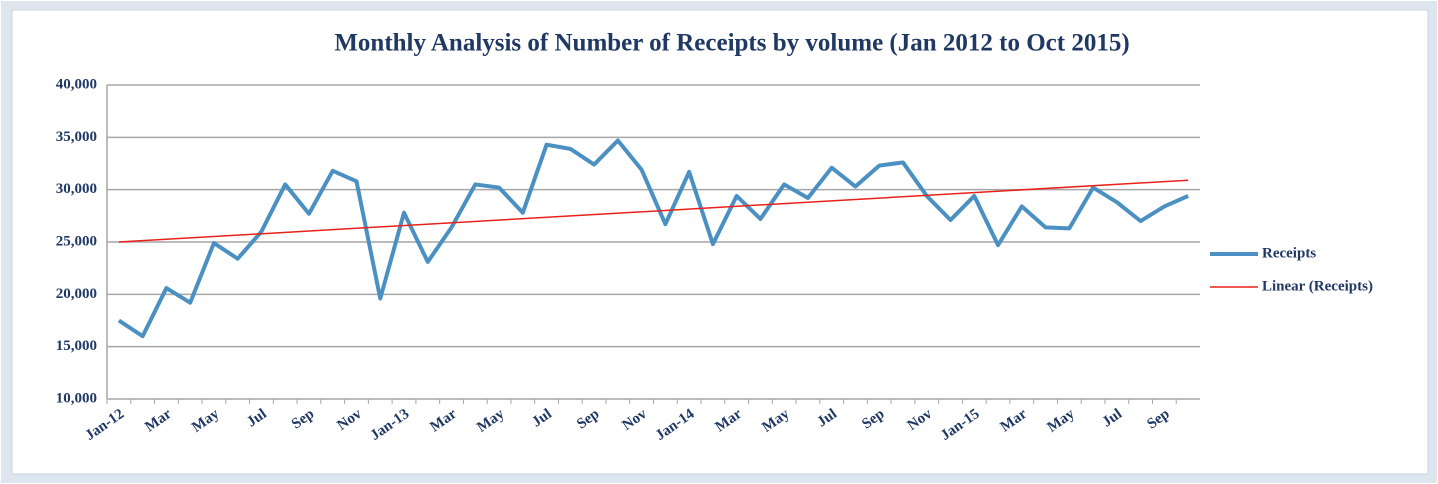 The width and height of the screenshot is (1438, 484). Describe the element at coordinates (653, 211) in the screenshot. I see `trendline` at that location.